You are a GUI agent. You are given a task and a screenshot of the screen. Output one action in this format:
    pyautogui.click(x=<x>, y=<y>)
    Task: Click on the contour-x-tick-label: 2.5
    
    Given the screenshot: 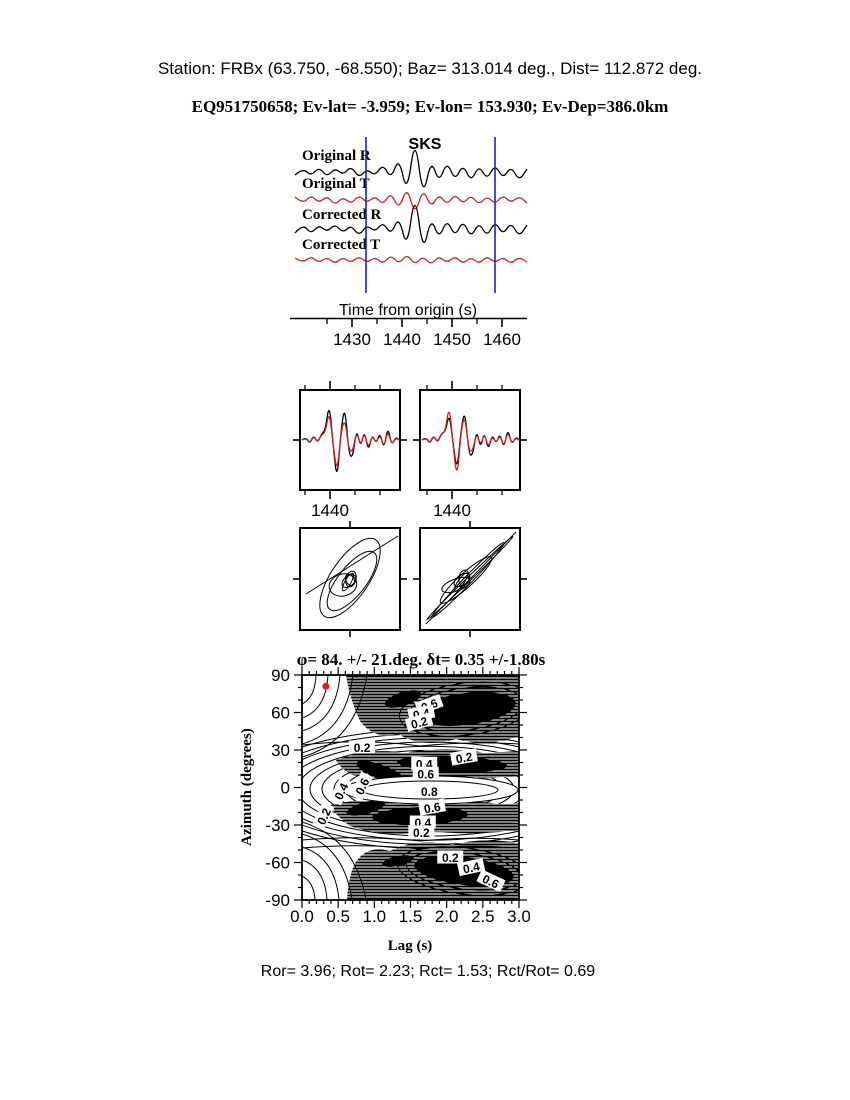 What is the action you would take?
    pyautogui.click(x=483, y=916)
    